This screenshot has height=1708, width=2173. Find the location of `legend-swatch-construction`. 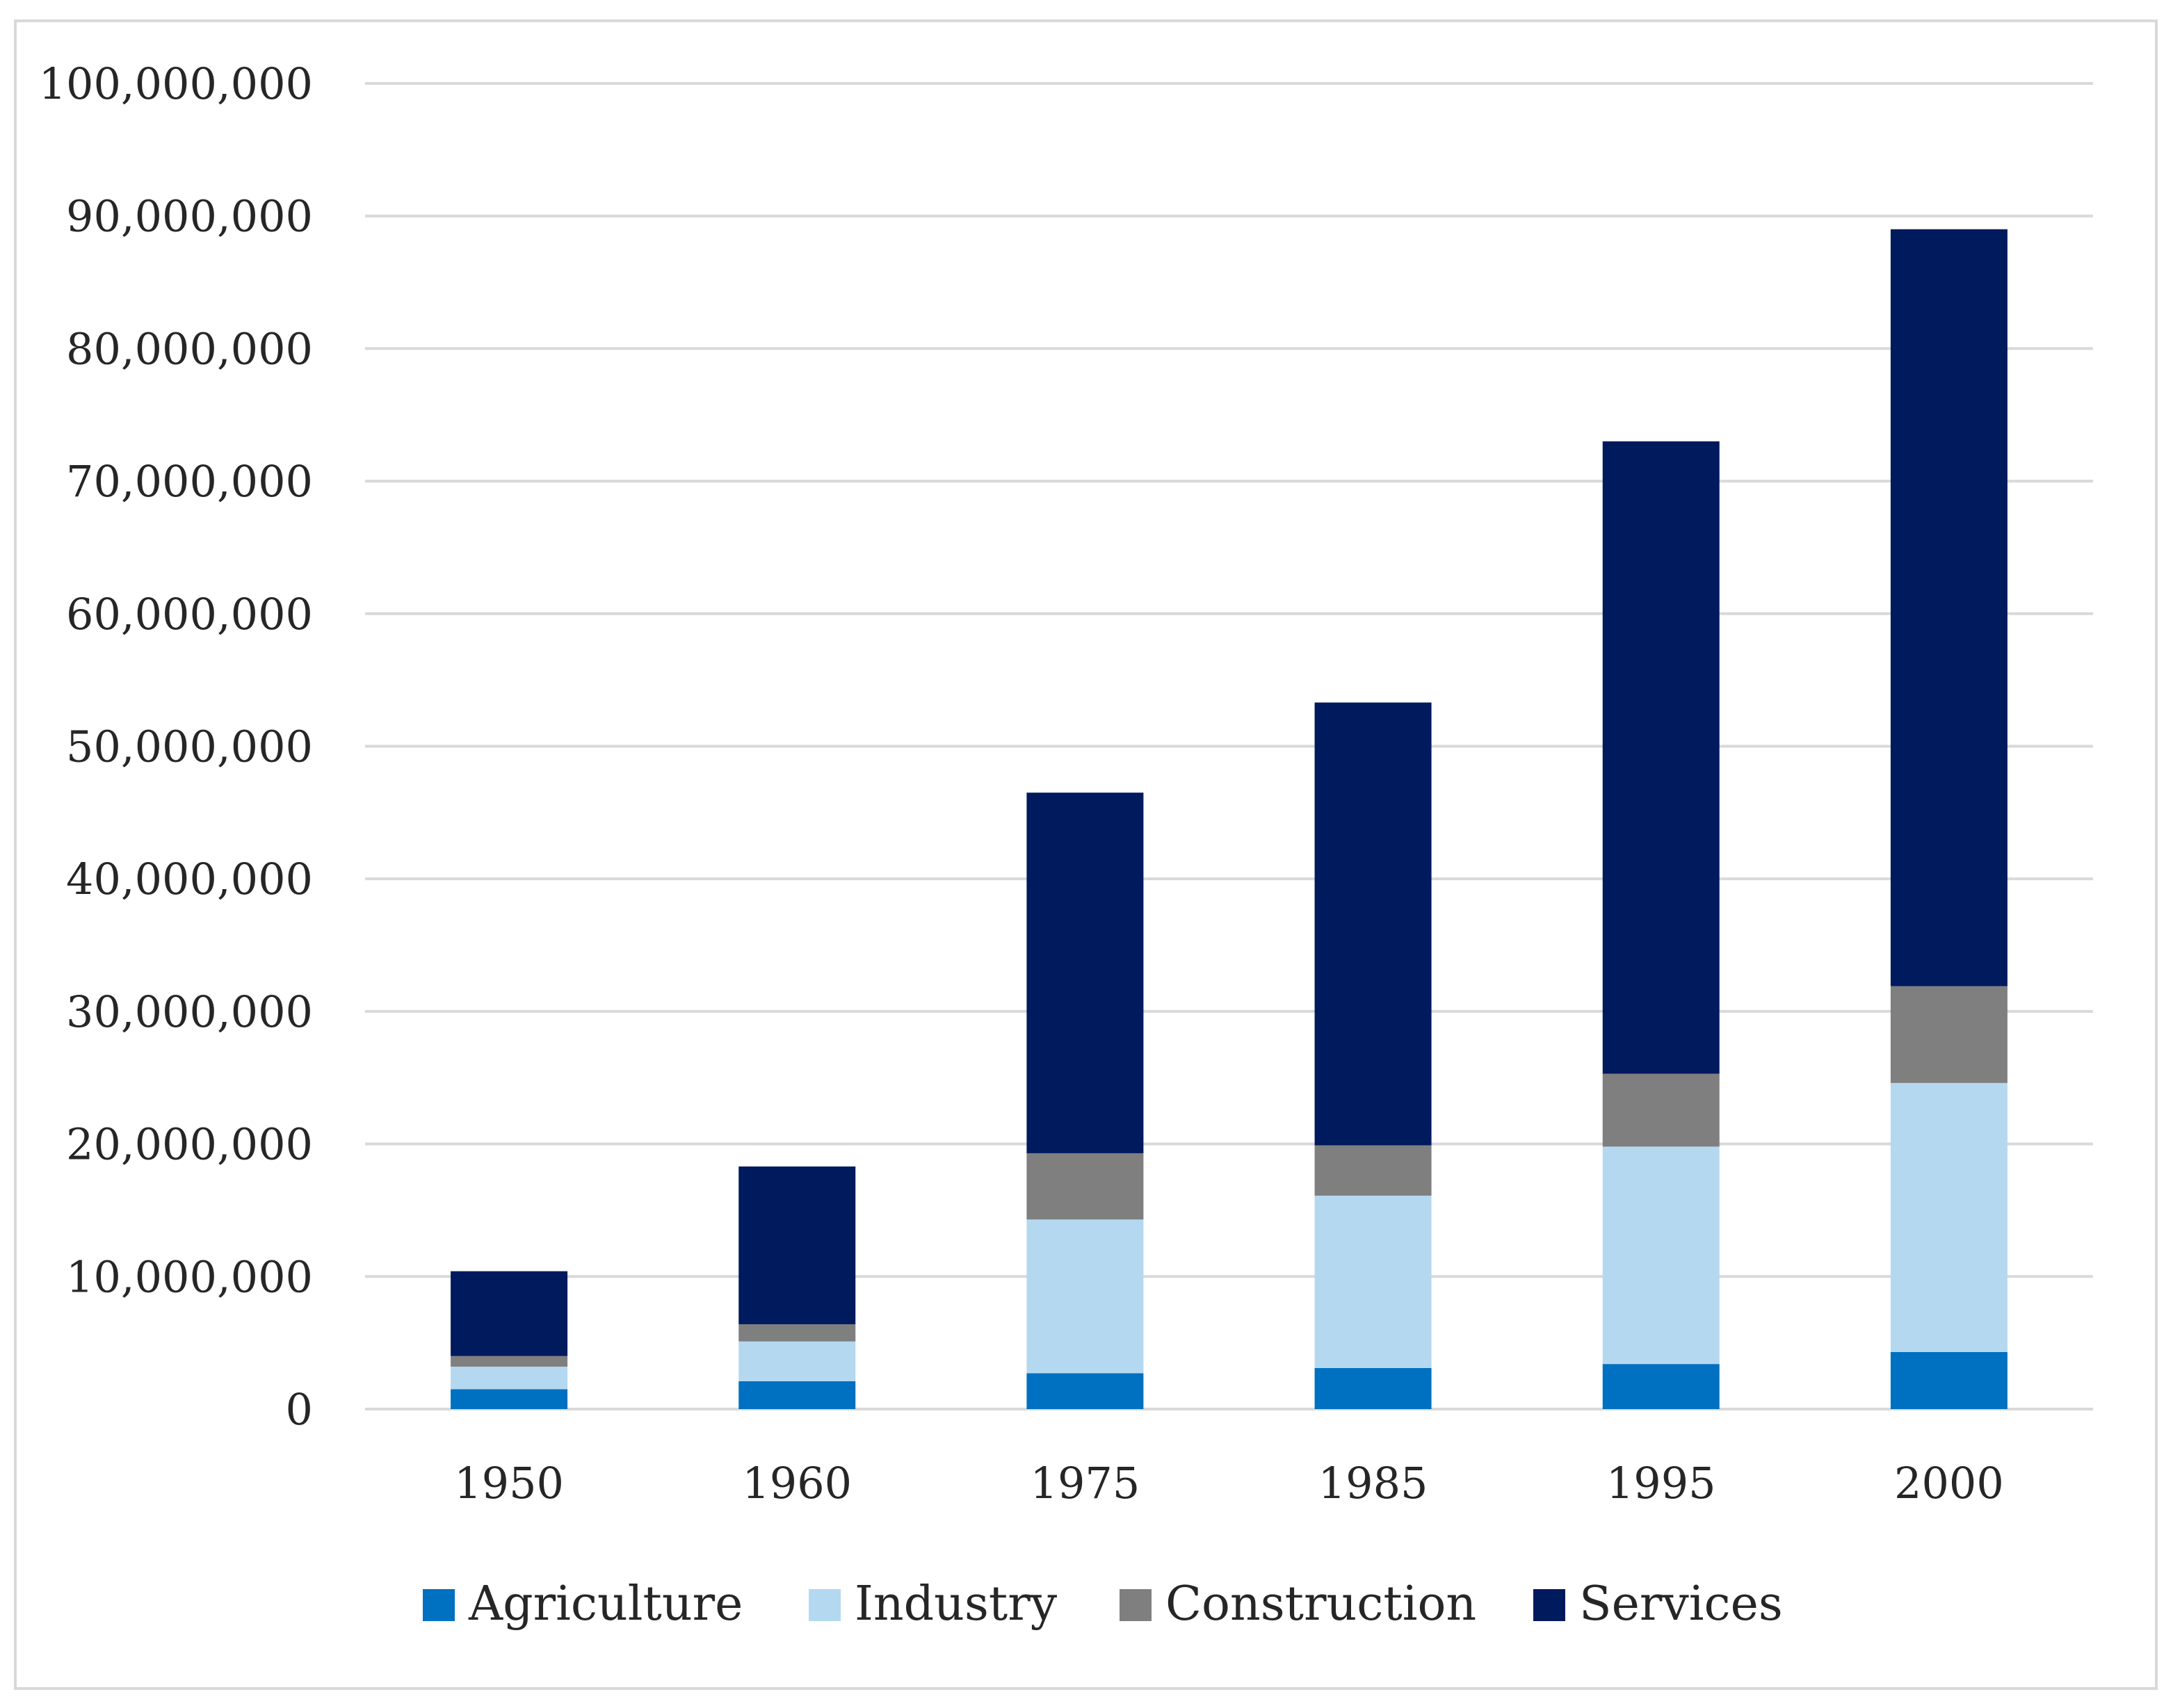

legend-swatch-construction is located at coordinates (1136, 1605).